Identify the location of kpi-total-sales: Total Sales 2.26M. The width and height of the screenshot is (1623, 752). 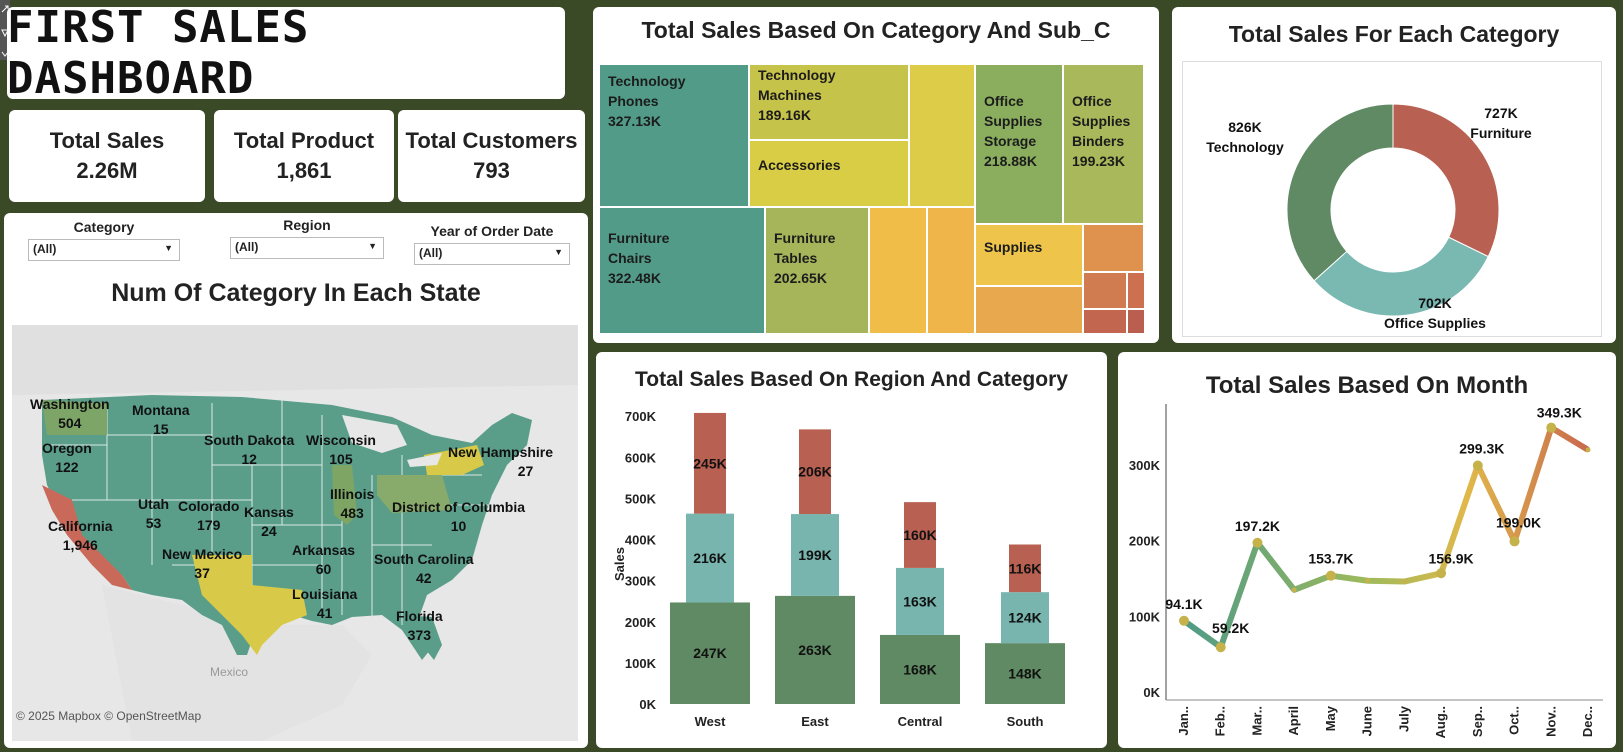
(107, 156).